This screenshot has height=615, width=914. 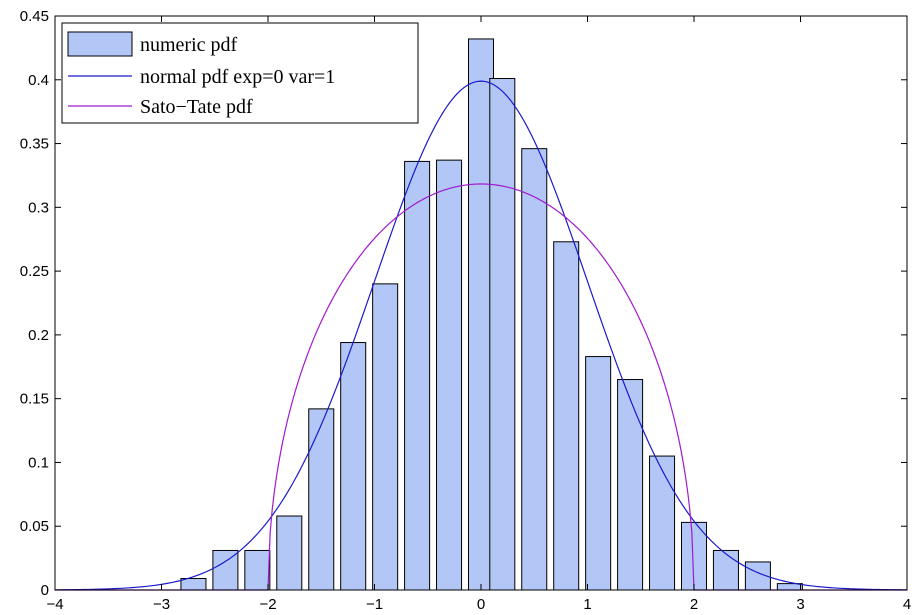 What do you see at coordinates (237, 77) in the screenshot?
I see `legend-label-normal-pdf: normal pdf exp=0 var=1` at bounding box center [237, 77].